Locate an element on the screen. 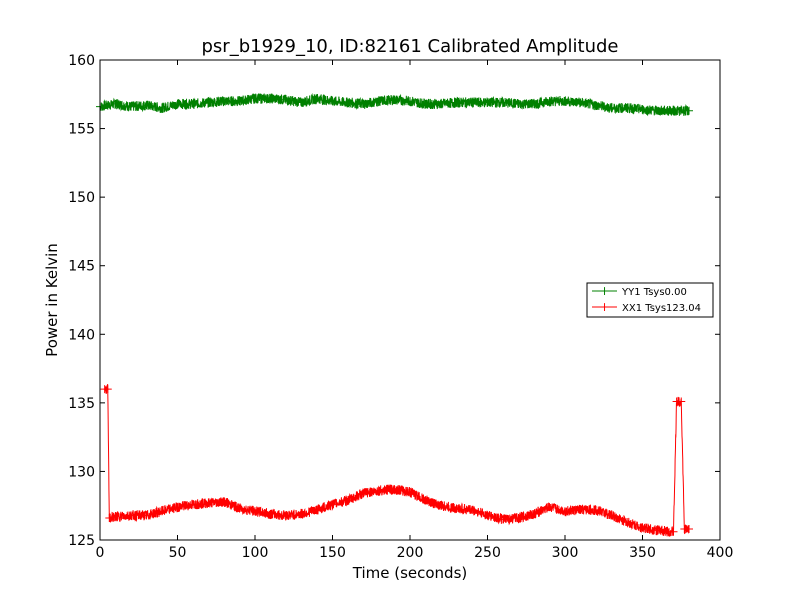 The image size is (800, 600). y-tick-label: 160 is located at coordinates (81, 61).